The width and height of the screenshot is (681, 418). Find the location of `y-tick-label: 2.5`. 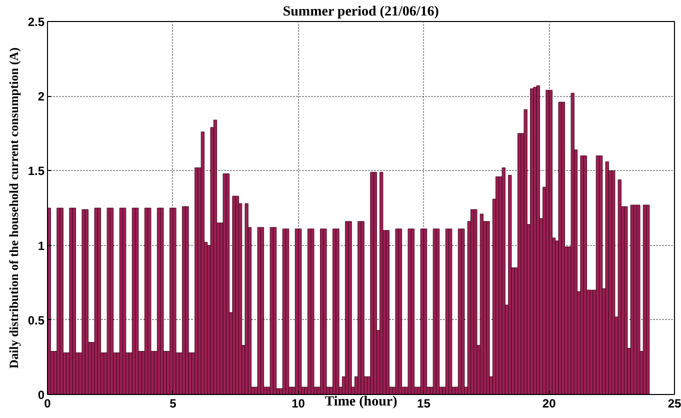

y-tick-label: 2.5 is located at coordinates (36, 22).